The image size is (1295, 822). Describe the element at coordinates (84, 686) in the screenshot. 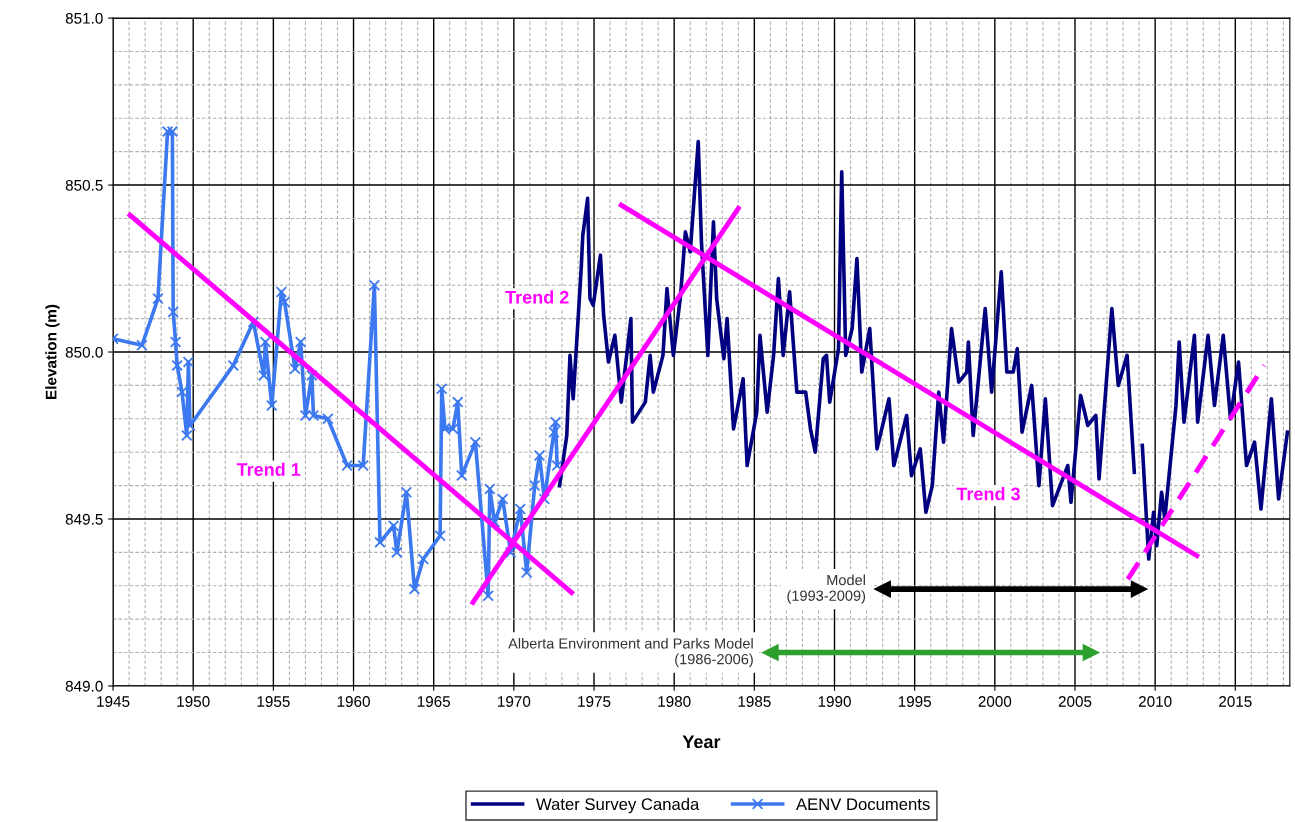

I see `y-tick-label: 849.0` at that location.